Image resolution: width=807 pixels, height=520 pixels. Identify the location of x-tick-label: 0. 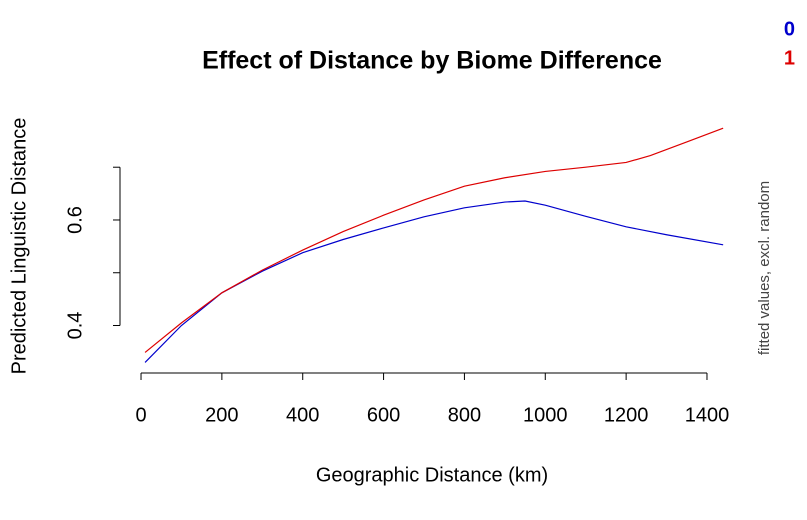
(140, 415).